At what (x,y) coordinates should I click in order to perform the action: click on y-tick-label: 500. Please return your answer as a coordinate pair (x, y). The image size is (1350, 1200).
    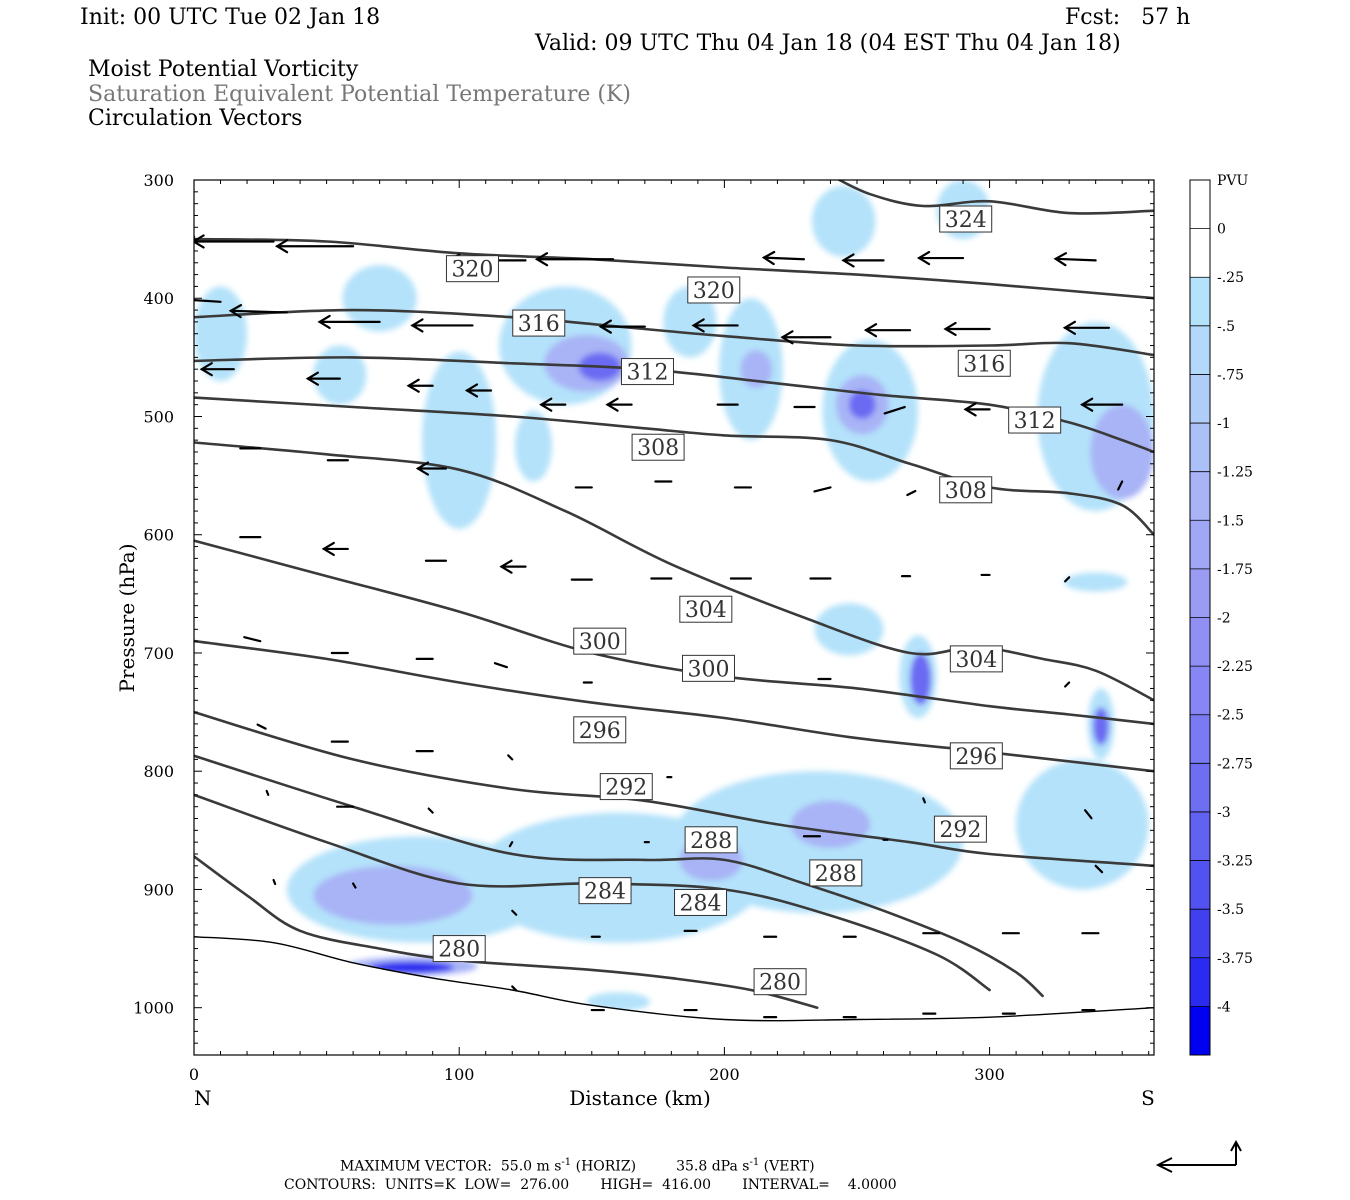
    Looking at the image, I should click on (158, 416).